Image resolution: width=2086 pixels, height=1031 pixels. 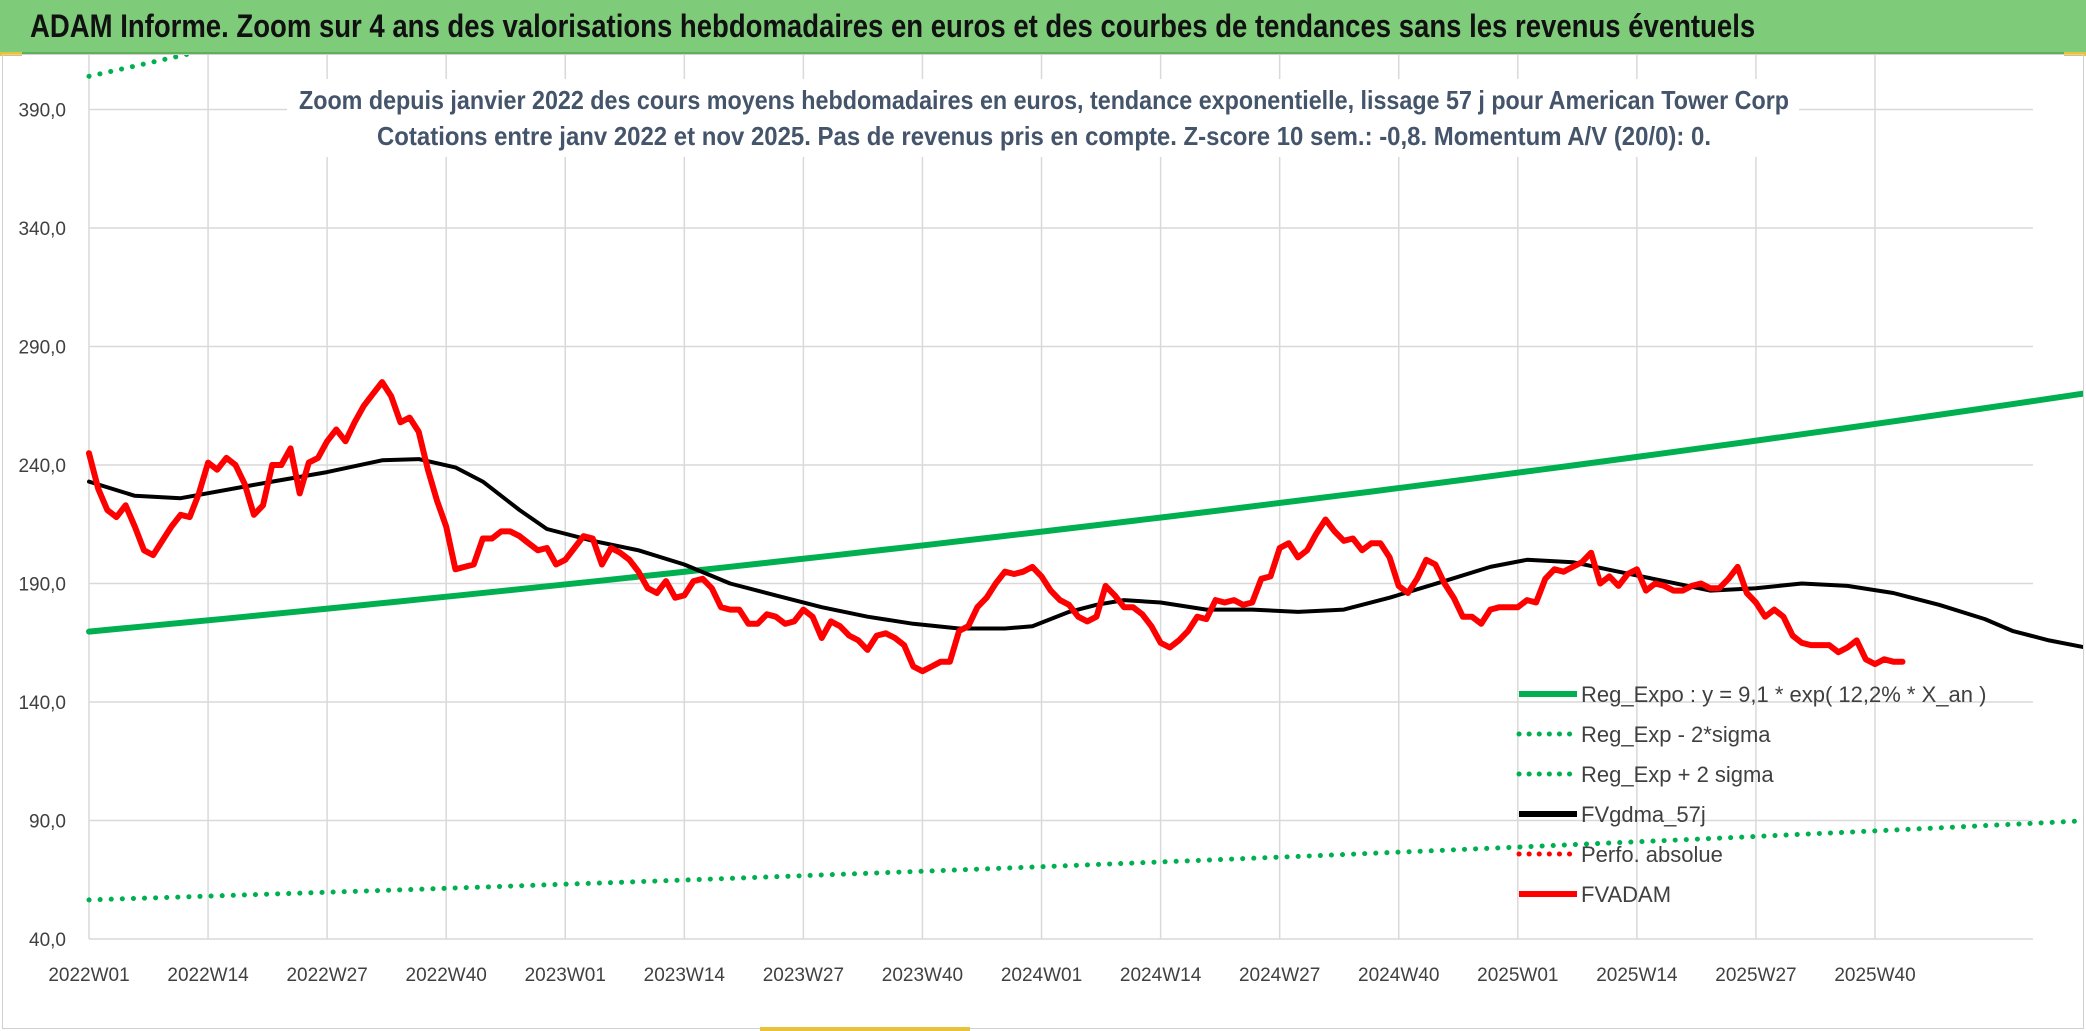 I want to click on x-tick-label: 2022W14, so click(x=208, y=975).